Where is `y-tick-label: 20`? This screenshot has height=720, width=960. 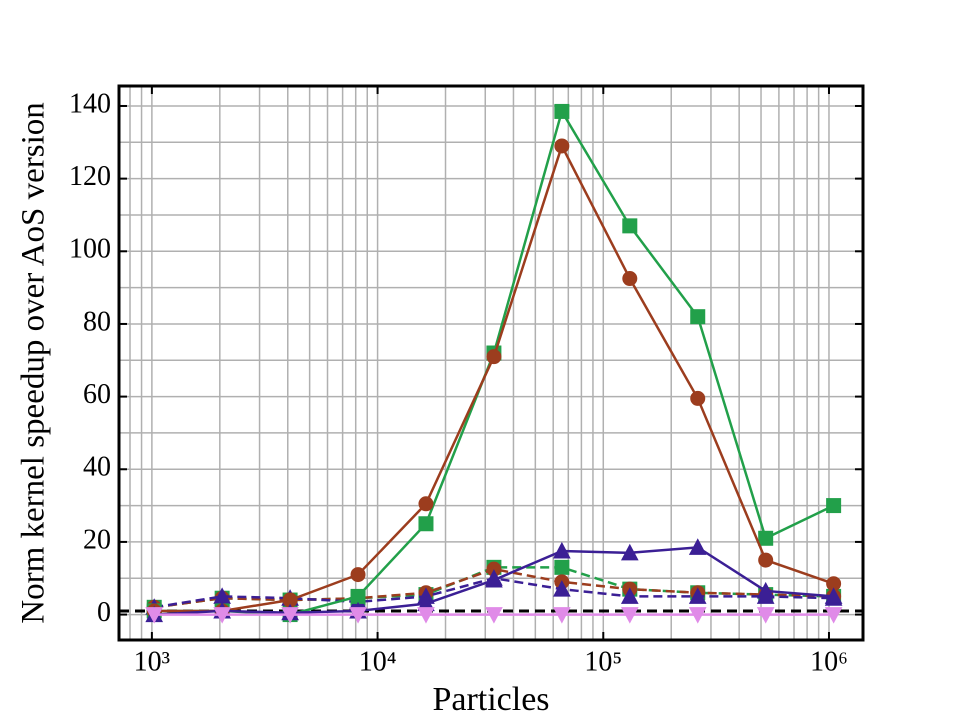
y-tick-label: 20 is located at coordinates (97, 539).